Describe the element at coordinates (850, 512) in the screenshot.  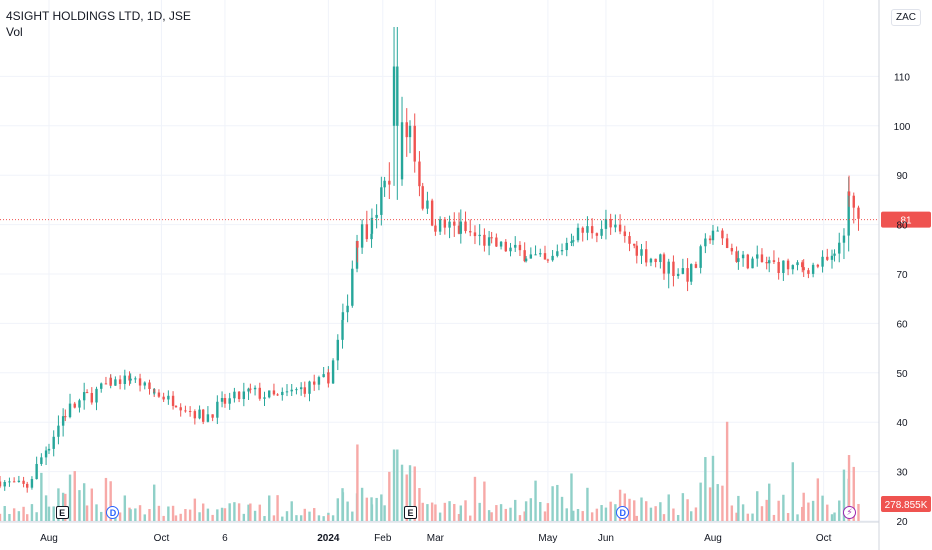
I see `split-event-marker: ⚡` at that location.